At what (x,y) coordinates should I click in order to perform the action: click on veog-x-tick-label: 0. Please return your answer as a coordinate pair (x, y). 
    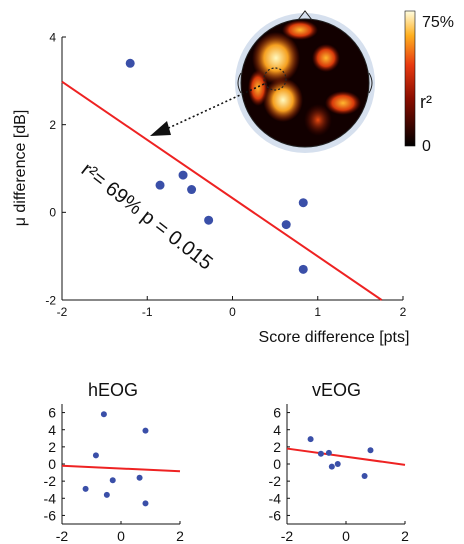
    Looking at the image, I should click on (346, 536).